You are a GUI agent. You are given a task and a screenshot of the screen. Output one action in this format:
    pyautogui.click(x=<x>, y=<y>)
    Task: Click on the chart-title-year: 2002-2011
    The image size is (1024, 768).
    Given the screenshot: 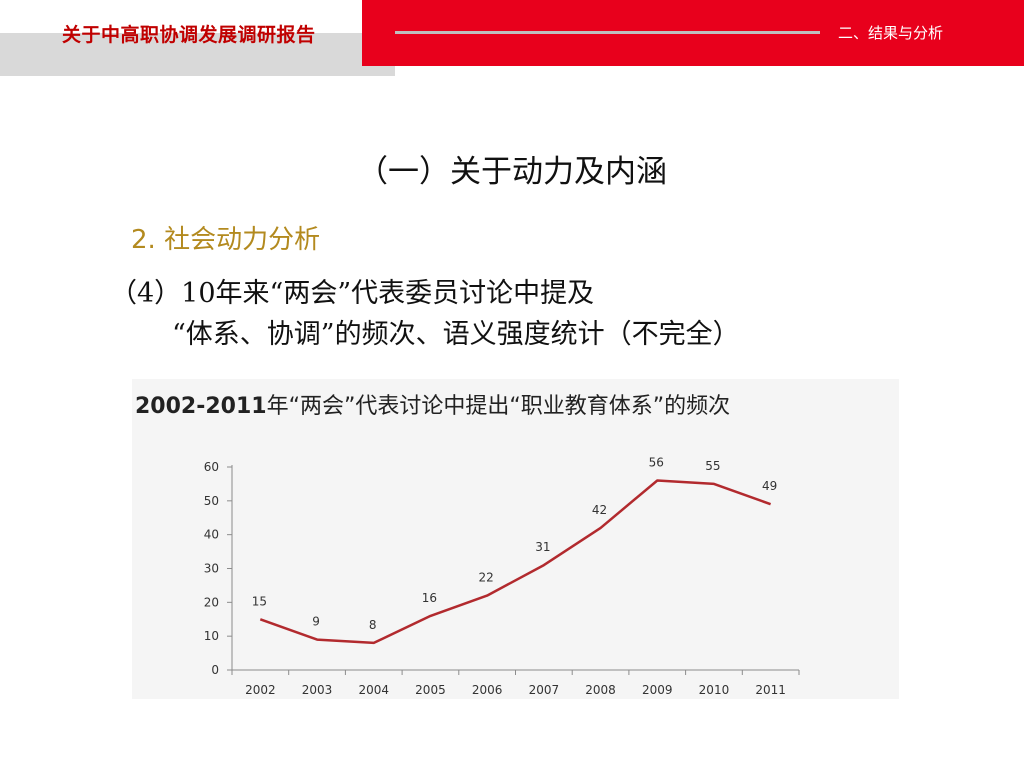 What is the action you would take?
    pyautogui.click(x=201, y=406)
    